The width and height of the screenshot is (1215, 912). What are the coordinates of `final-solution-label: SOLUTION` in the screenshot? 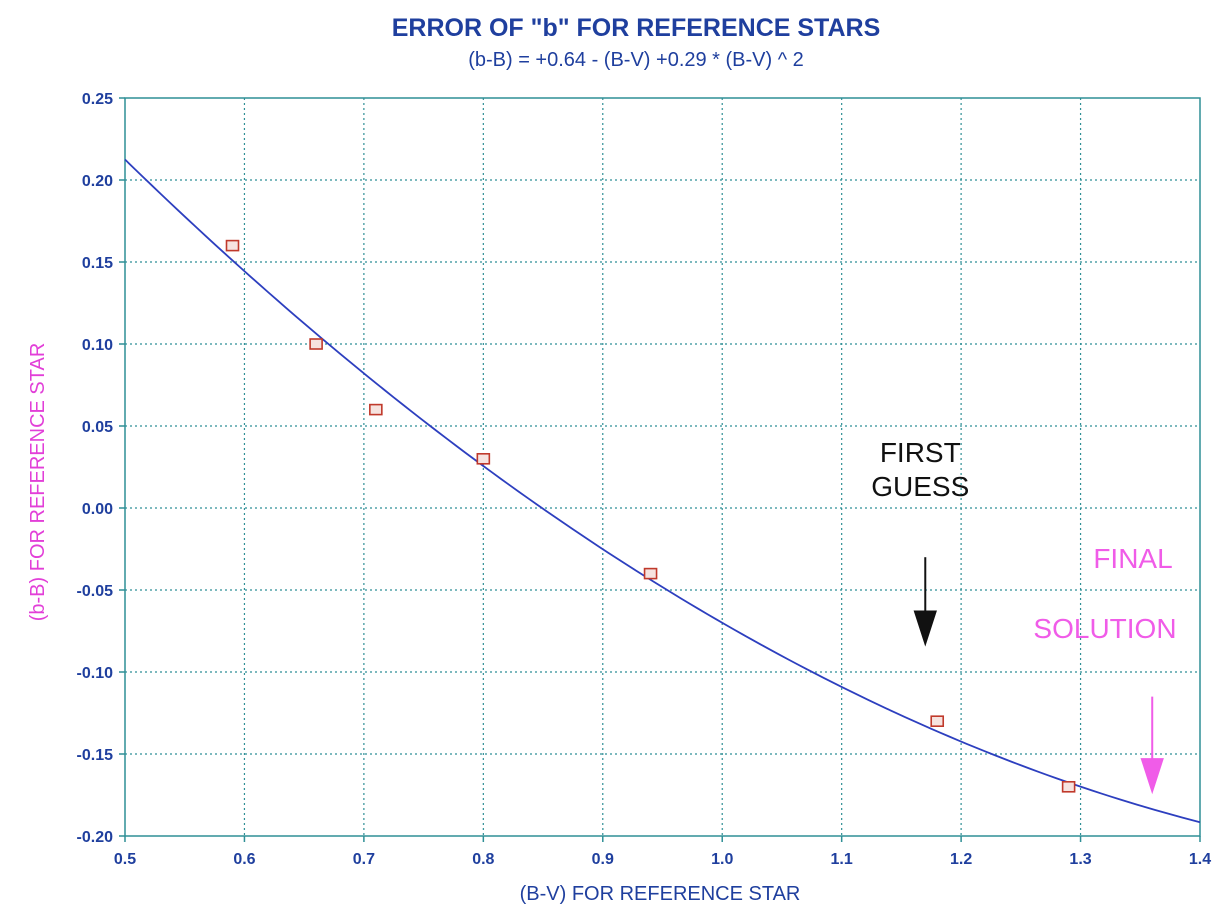 It's located at (1104, 628).